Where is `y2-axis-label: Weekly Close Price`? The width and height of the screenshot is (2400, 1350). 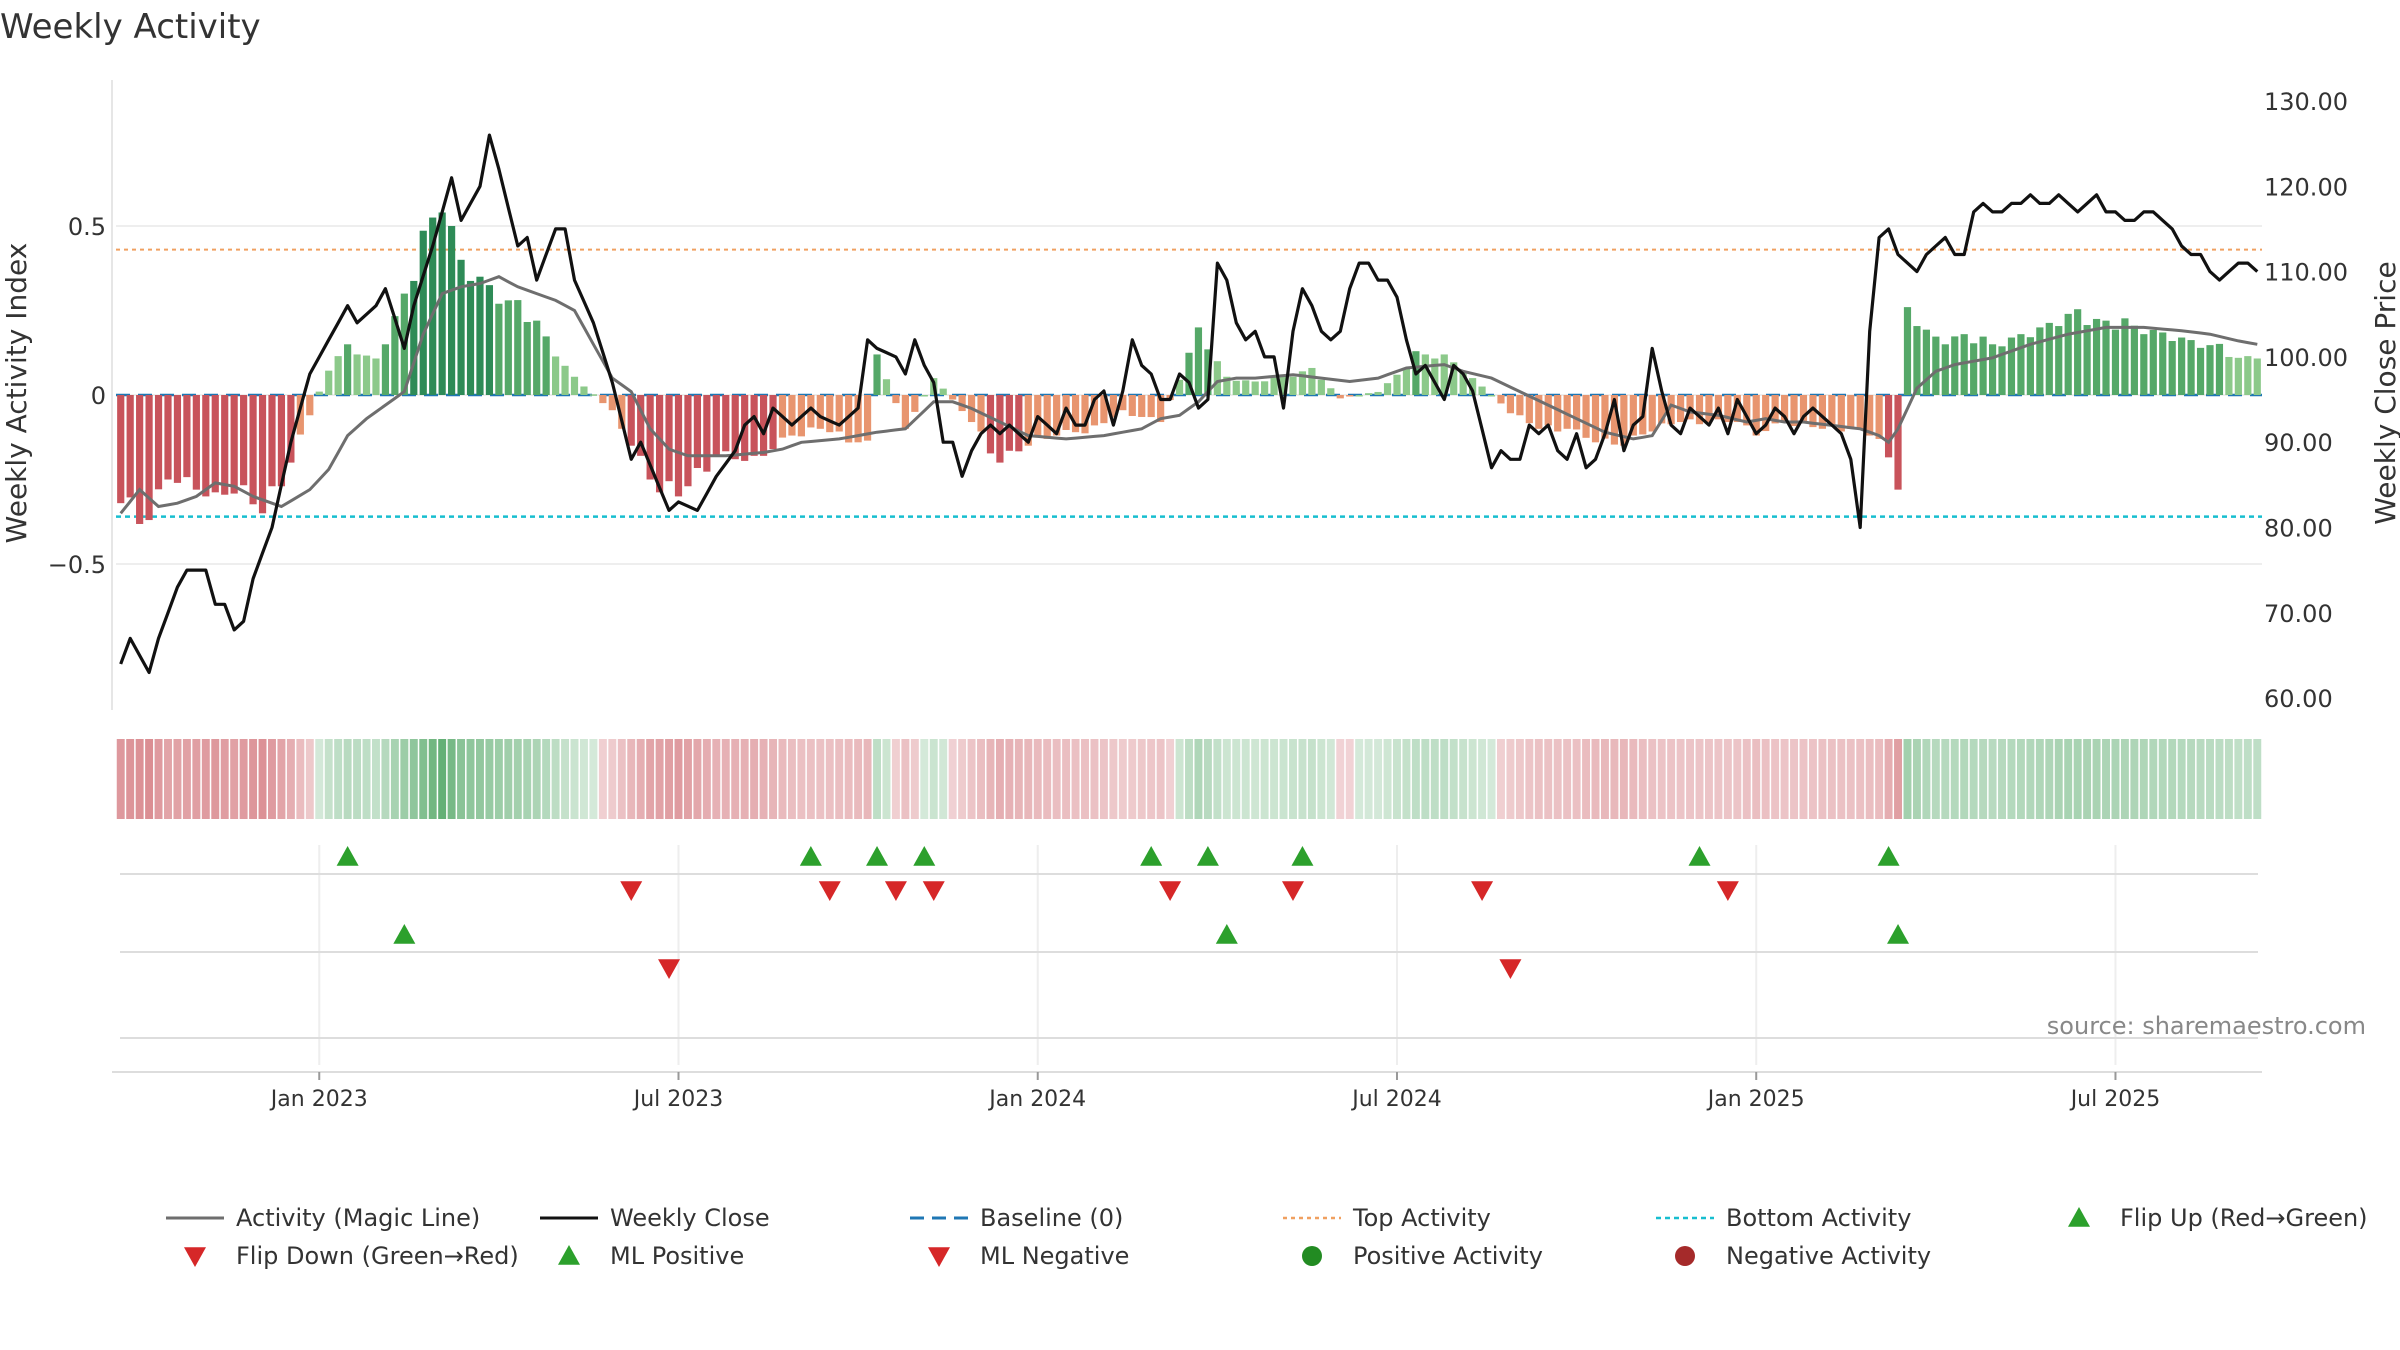
y2-axis-label: Weekly Close Price is located at coordinates (2384, 392).